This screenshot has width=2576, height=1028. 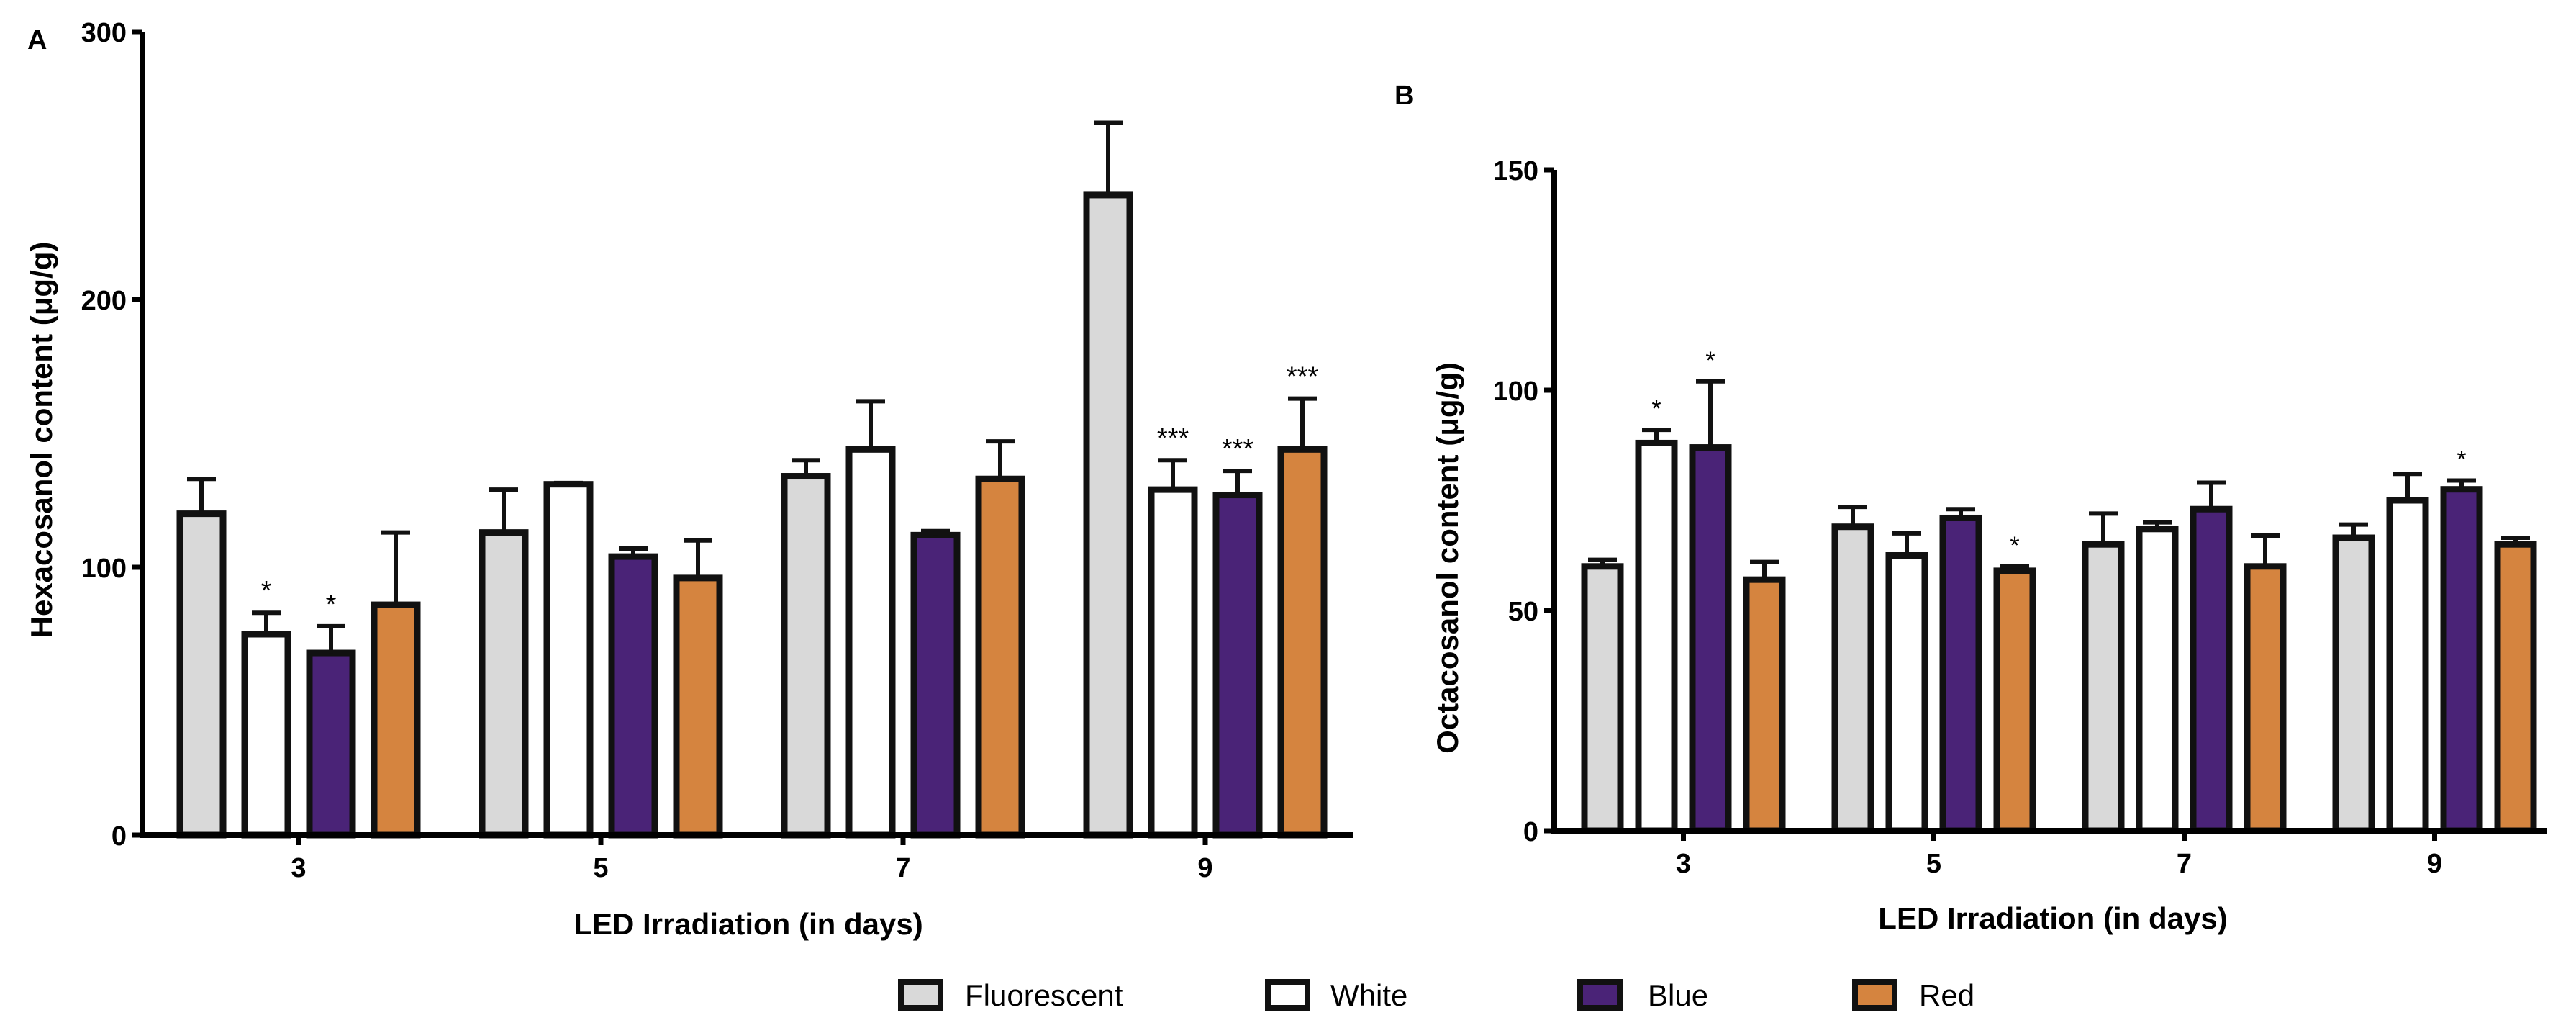 I want to click on legend-swatch-blue, so click(x=1600, y=995).